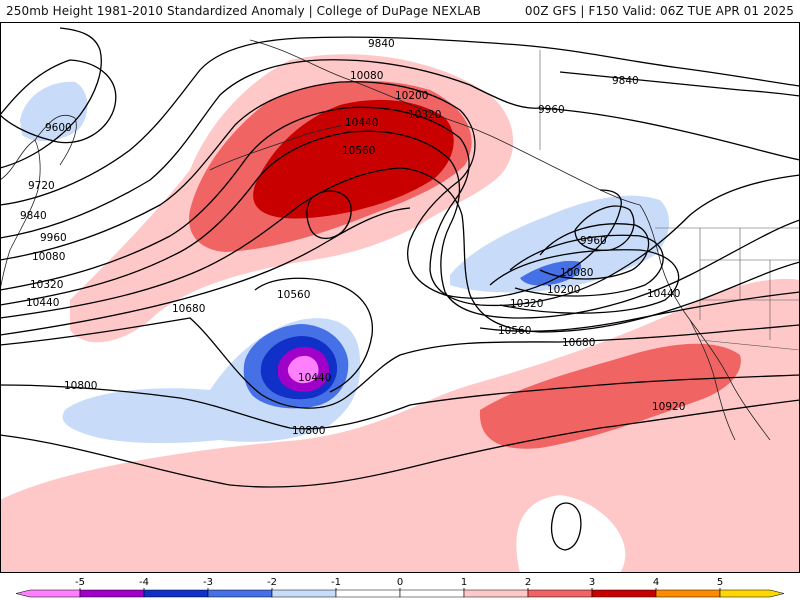 This screenshot has height=600, width=800. Describe the element at coordinates (314, 335) in the screenshot. I see `contour-10560-low` at that location.